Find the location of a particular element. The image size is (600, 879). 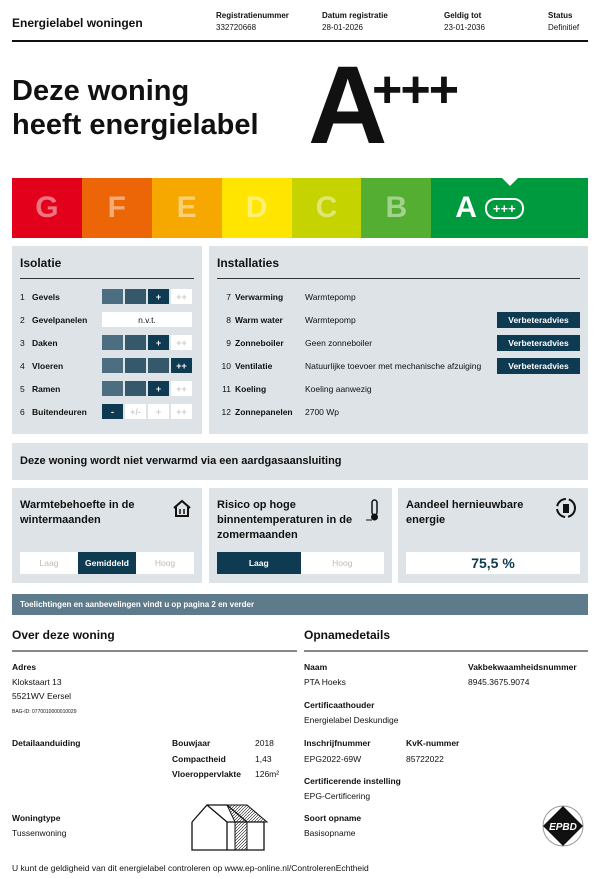

energy-label-plus: +++ is located at coordinates (415, 90).